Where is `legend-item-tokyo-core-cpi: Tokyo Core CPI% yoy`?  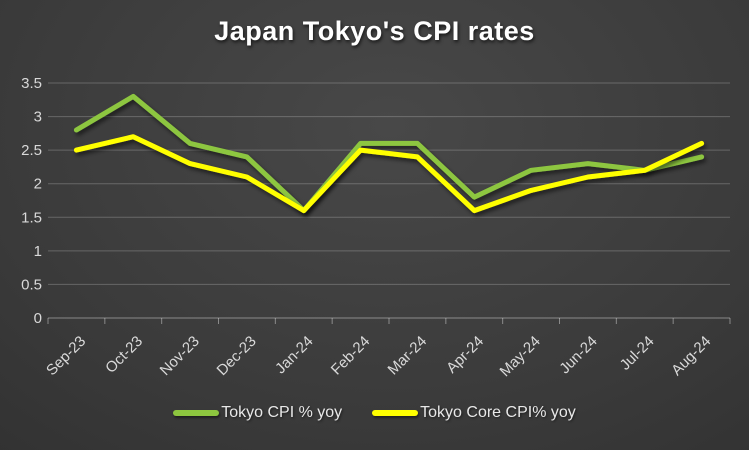
legend-item-tokyo-core-cpi: Tokyo Core CPI% yoy is located at coordinates (474, 413).